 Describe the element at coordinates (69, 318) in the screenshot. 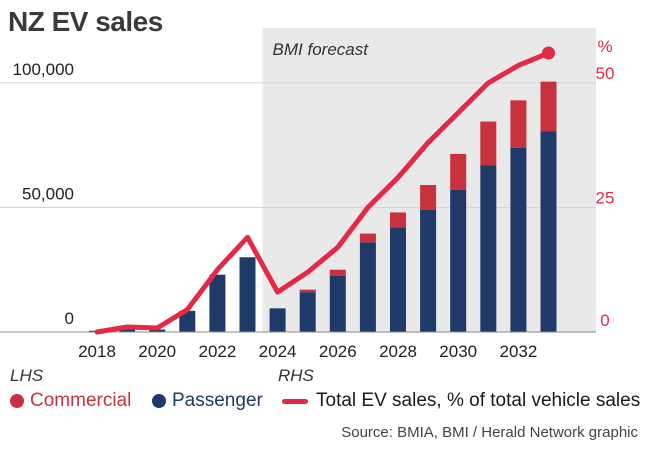

I see `y-left-tick-label: 0` at that location.